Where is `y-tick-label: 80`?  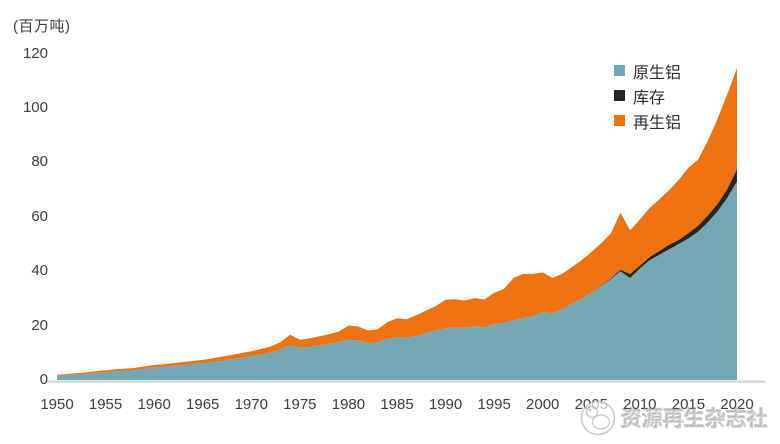 y-tick-label: 80 is located at coordinates (39, 162).